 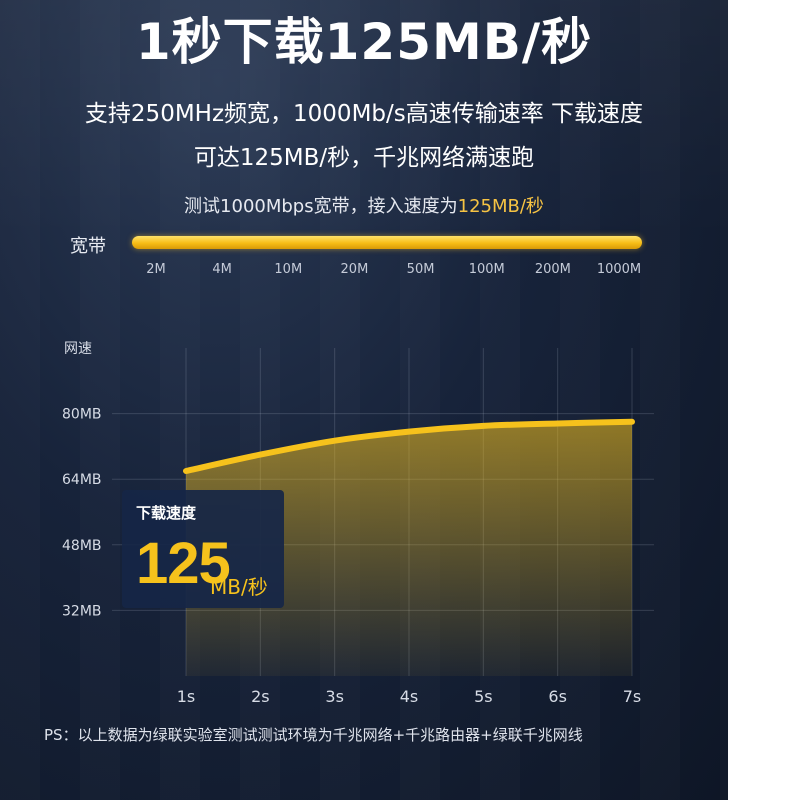 What do you see at coordinates (239, 587) in the screenshot?
I see `download-speed-unit: MB/秒` at bounding box center [239, 587].